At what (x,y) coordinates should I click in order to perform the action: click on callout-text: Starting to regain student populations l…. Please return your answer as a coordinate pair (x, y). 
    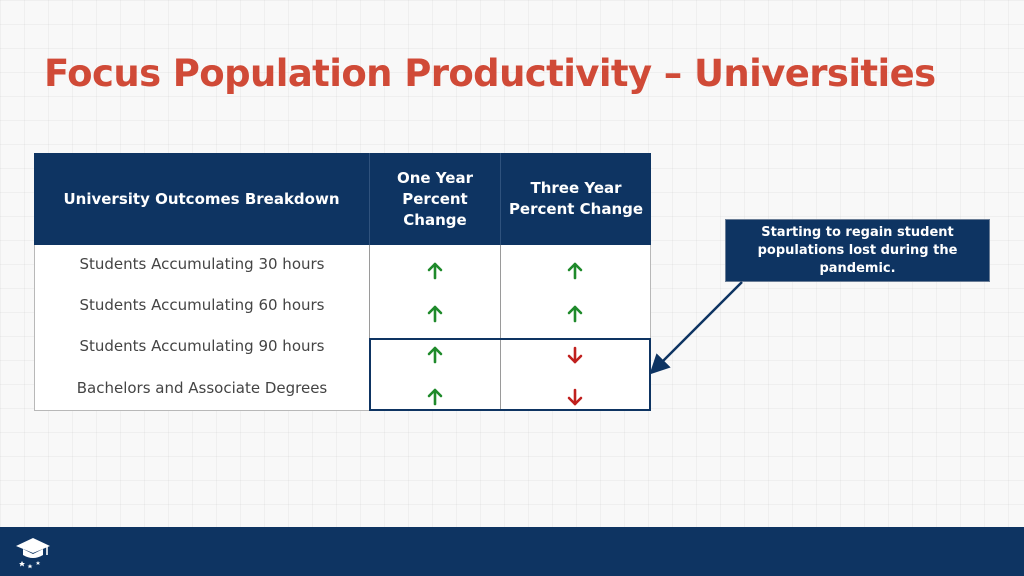
    Looking at the image, I should click on (857, 250).